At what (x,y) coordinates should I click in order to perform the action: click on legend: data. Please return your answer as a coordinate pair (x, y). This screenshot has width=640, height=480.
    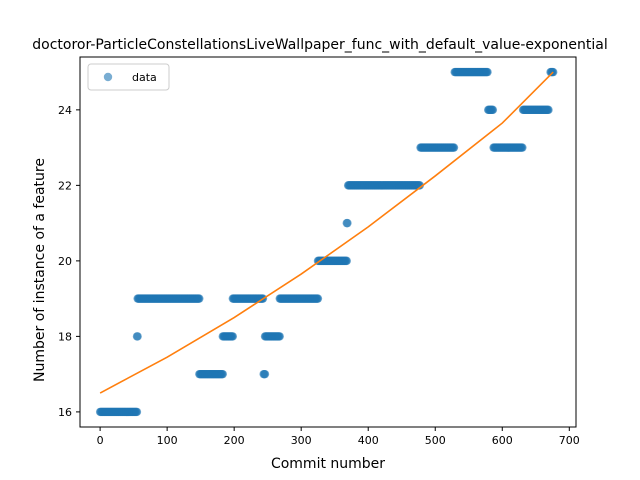
    Looking at the image, I should click on (128, 77).